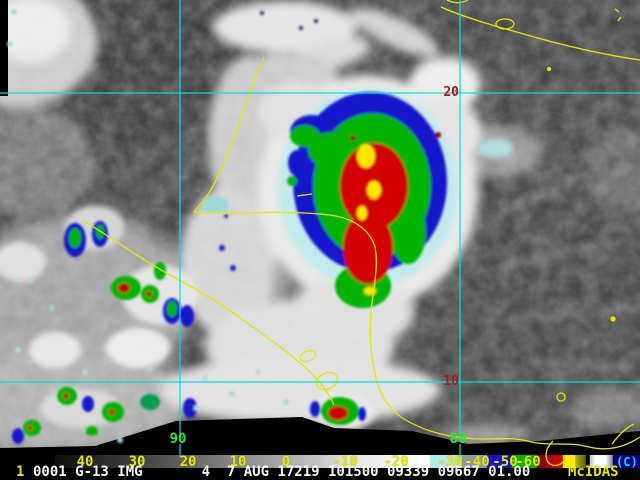  What do you see at coordinates (458, 439) in the screenshot?
I see `lon-label-80w: 80` at bounding box center [458, 439].